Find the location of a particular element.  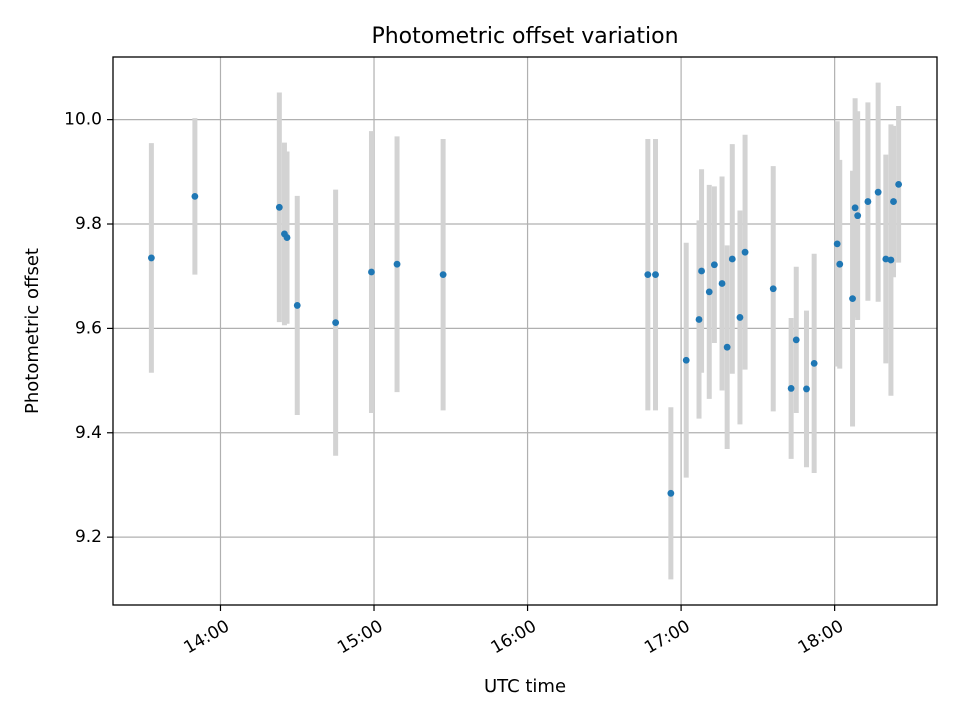

y-tick-label: 9.4 is located at coordinates (88, 433).